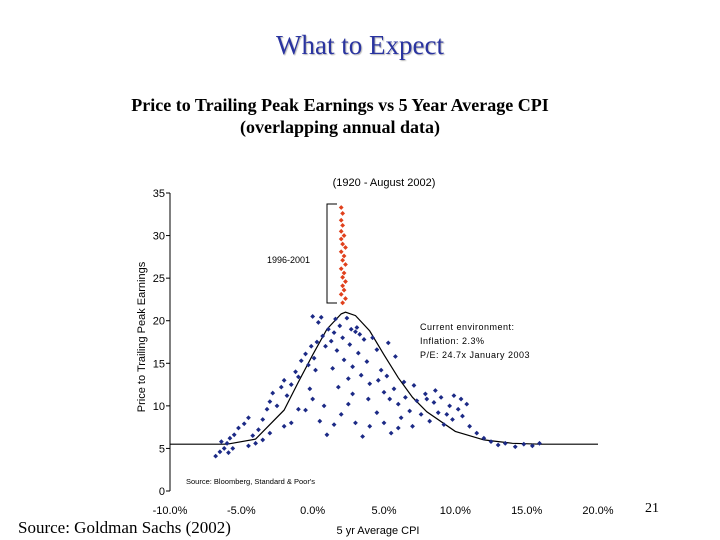 This screenshot has width=720, height=540. What do you see at coordinates (475, 355) in the screenshot?
I see `current-environment-line-3: P/E: 24.7x January 2003` at bounding box center [475, 355].